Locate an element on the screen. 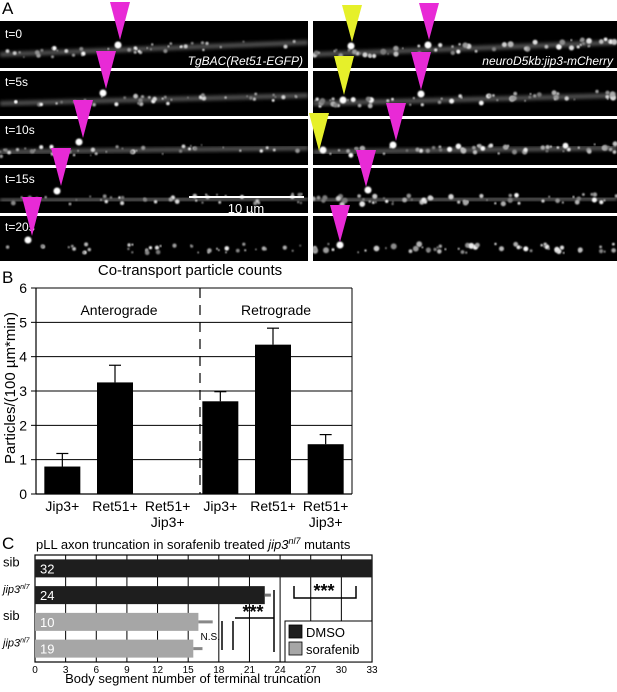 The image size is (617, 692). x-tick-label: 33 is located at coordinates (372, 670).